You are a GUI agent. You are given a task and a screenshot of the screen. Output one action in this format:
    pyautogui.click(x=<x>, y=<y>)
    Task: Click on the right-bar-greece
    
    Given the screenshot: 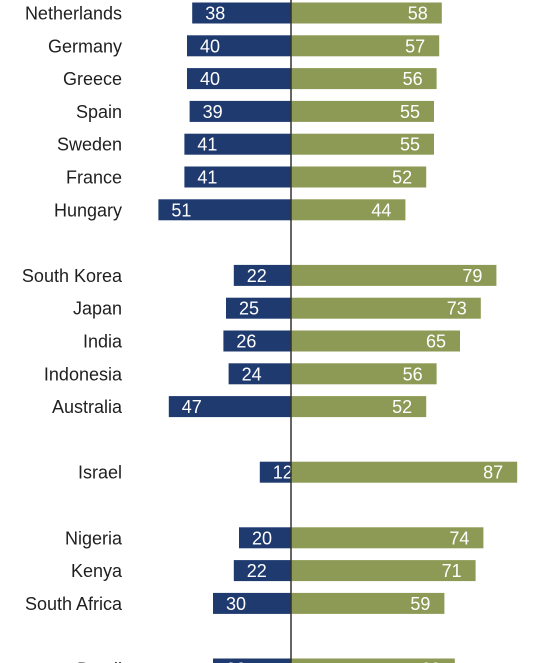 What is the action you would take?
    pyautogui.click(x=364, y=79)
    